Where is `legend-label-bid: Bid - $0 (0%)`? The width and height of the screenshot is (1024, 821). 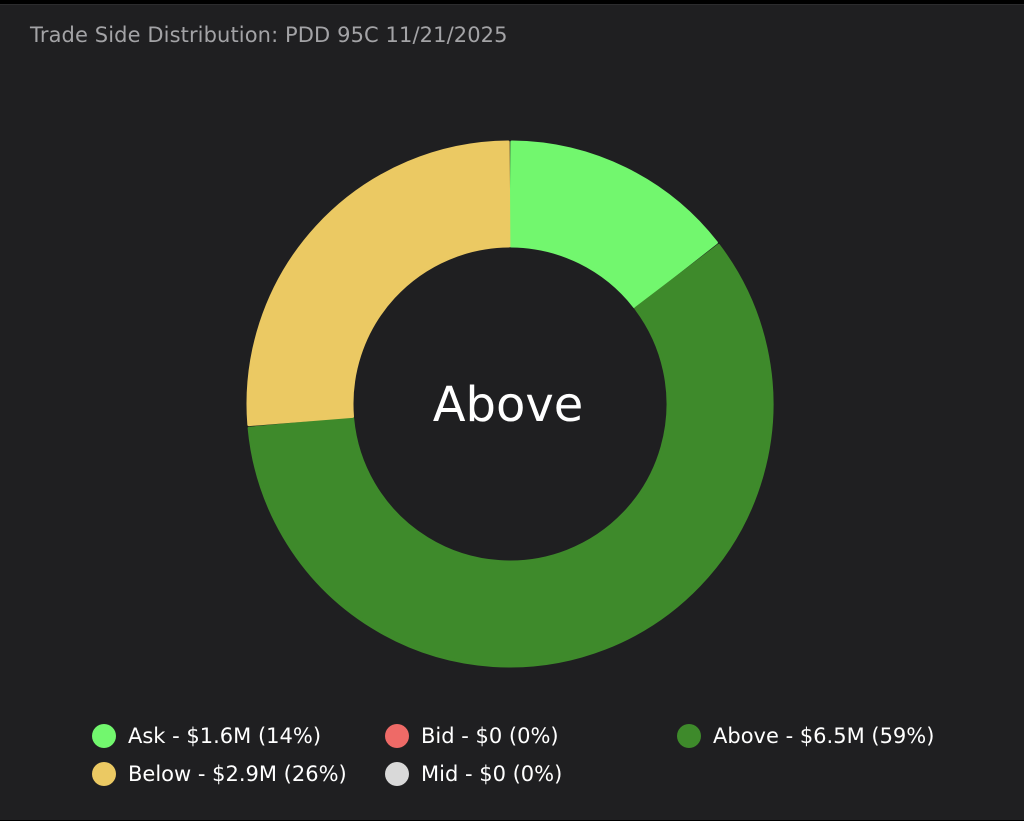
legend-label-bid: Bid - $0 (0%) is located at coordinates (490, 736).